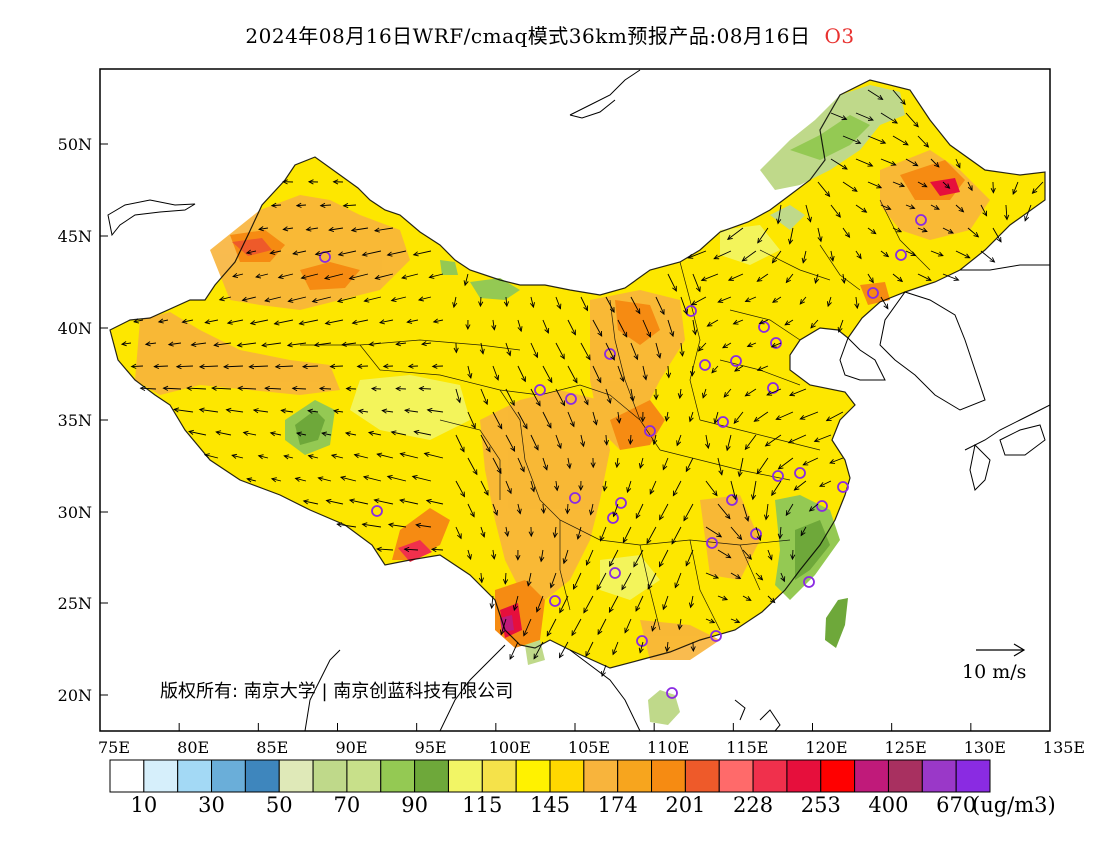  Describe the element at coordinates (279, 805) in the screenshot. I see `colorbar-label: 50` at that location.